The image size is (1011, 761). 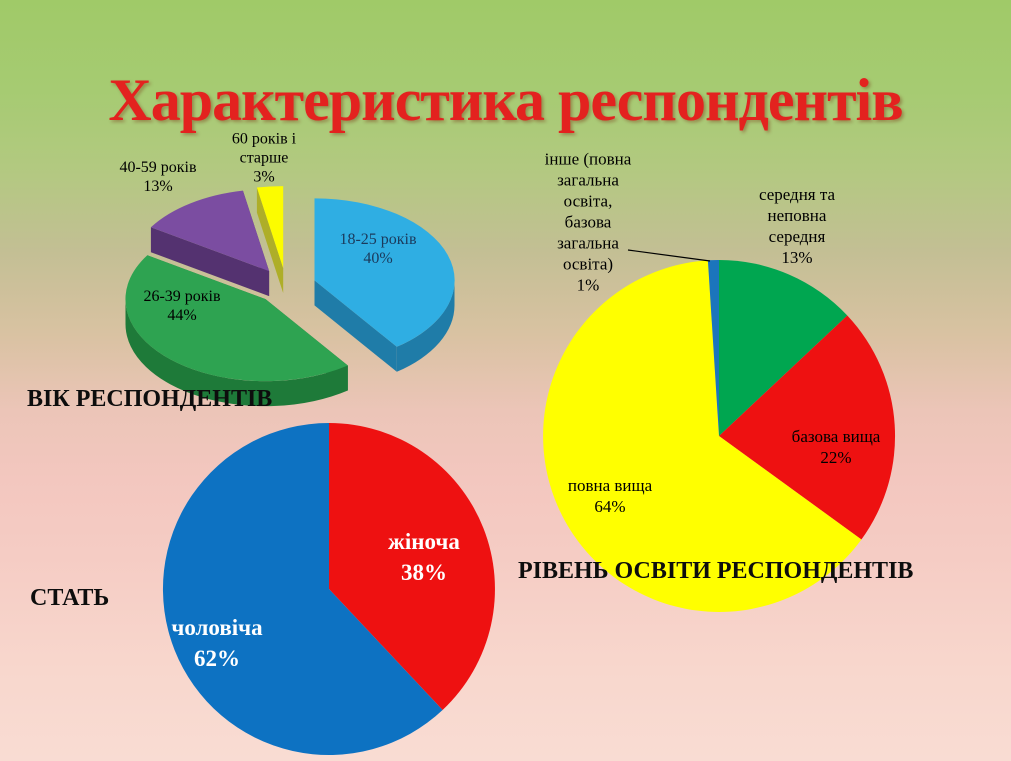 What do you see at coordinates (217, 643) in the screenshot?
I see `gender-slice-label-1: чоловіча 62%` at bounding box center [217, 643].